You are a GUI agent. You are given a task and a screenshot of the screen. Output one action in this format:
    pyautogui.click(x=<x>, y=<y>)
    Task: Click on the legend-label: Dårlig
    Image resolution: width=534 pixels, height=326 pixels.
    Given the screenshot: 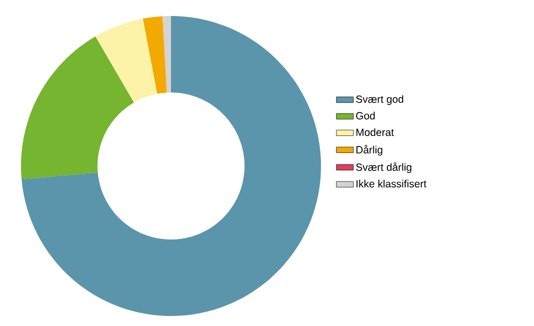 What is the action you would take?
    pyautogui.click(x=369, y=150)
    